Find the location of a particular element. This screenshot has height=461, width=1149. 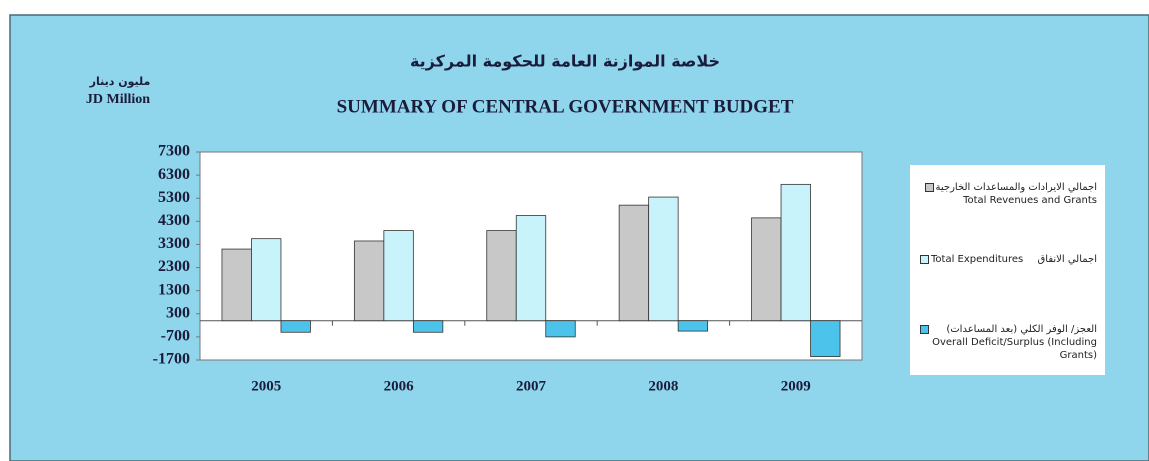

x-tick-label: 2007 is located at coordinates (531, 386).